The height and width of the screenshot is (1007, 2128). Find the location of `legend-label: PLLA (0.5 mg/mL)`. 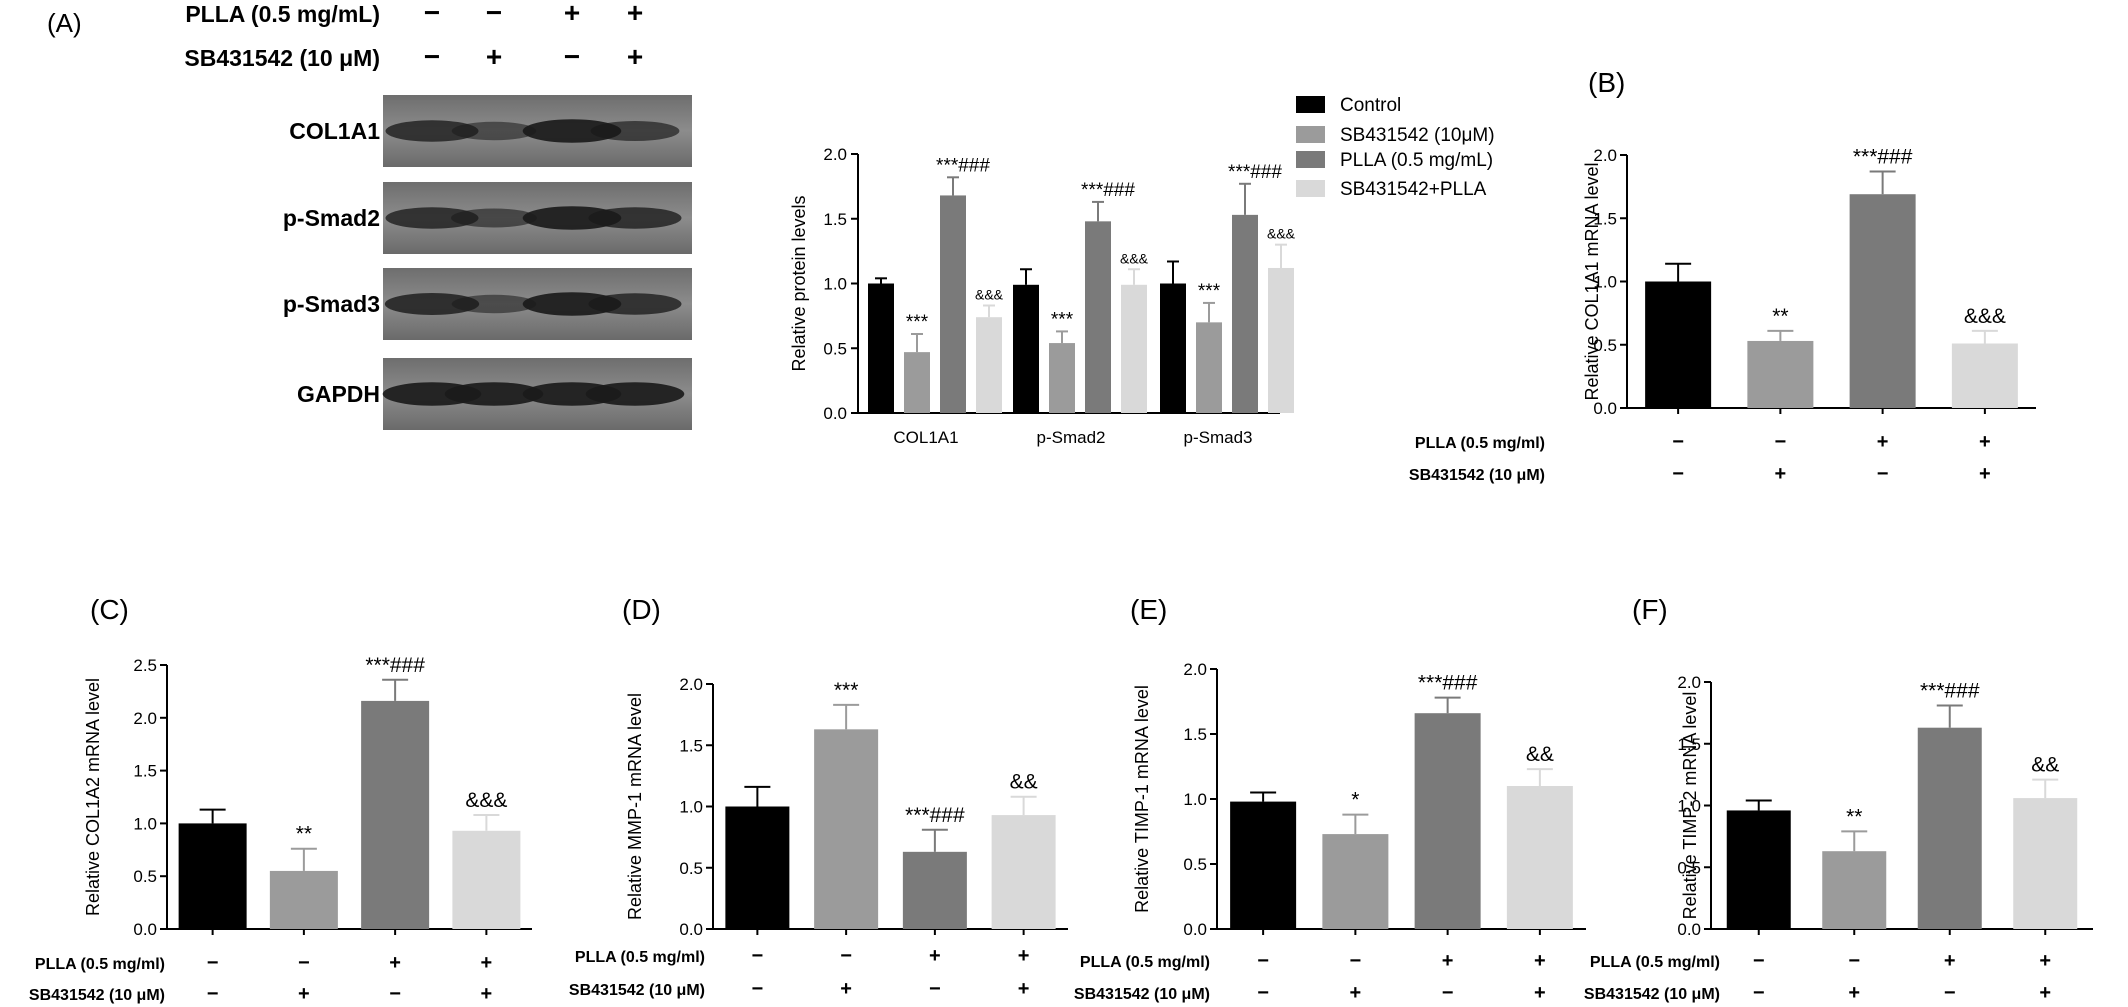

legend-label: PLLA (0.5 mg/mL) is located at coordinates (1416, 160).